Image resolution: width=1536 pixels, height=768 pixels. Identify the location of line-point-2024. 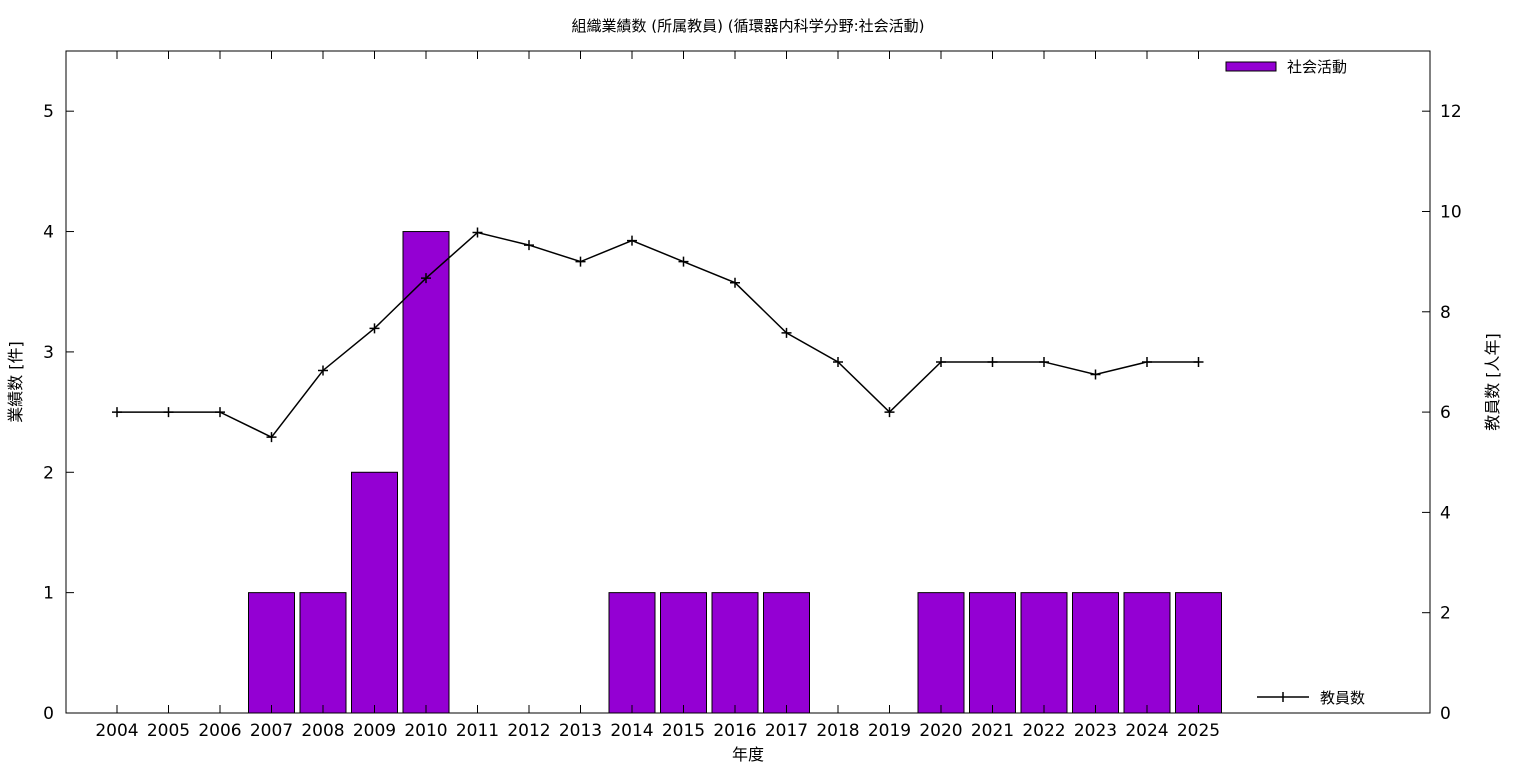
(1147, 361).